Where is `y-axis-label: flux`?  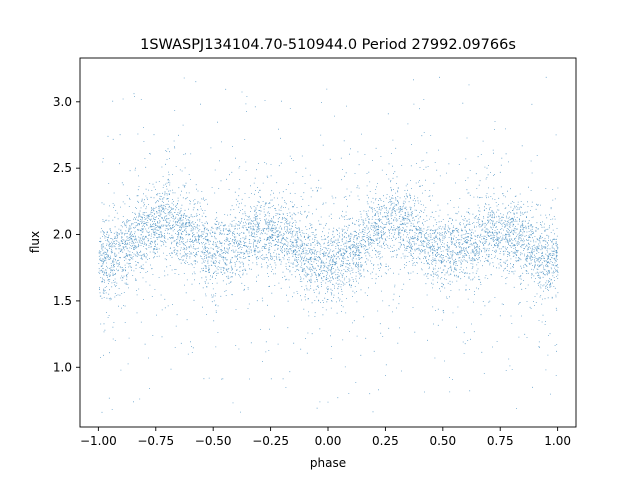
y-axis-label: flux is located at coordinates (35, 242).